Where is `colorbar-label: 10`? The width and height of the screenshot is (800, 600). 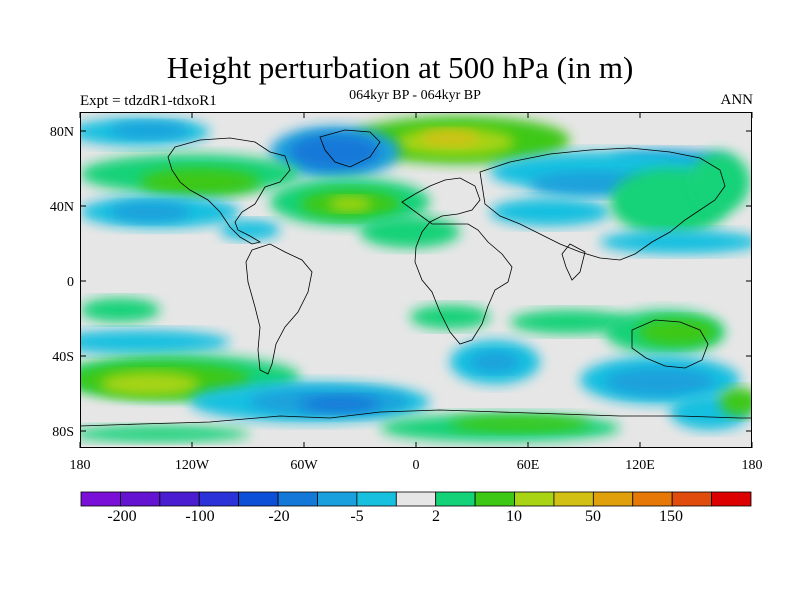 colorbar-label: 10 is located at coordinates (514, 516).